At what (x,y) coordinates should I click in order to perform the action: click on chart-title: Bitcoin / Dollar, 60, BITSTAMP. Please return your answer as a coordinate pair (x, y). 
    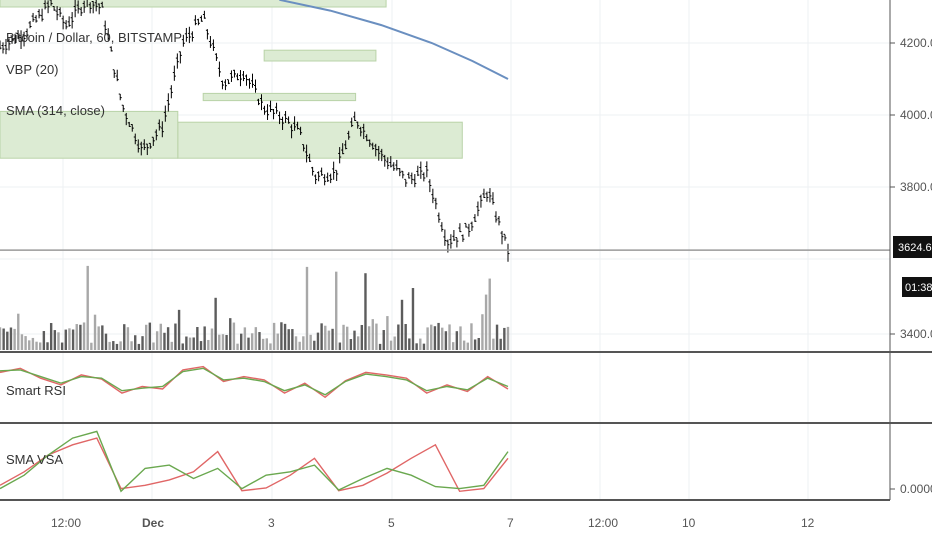
    Looking at the image, I should click on (94, 37).